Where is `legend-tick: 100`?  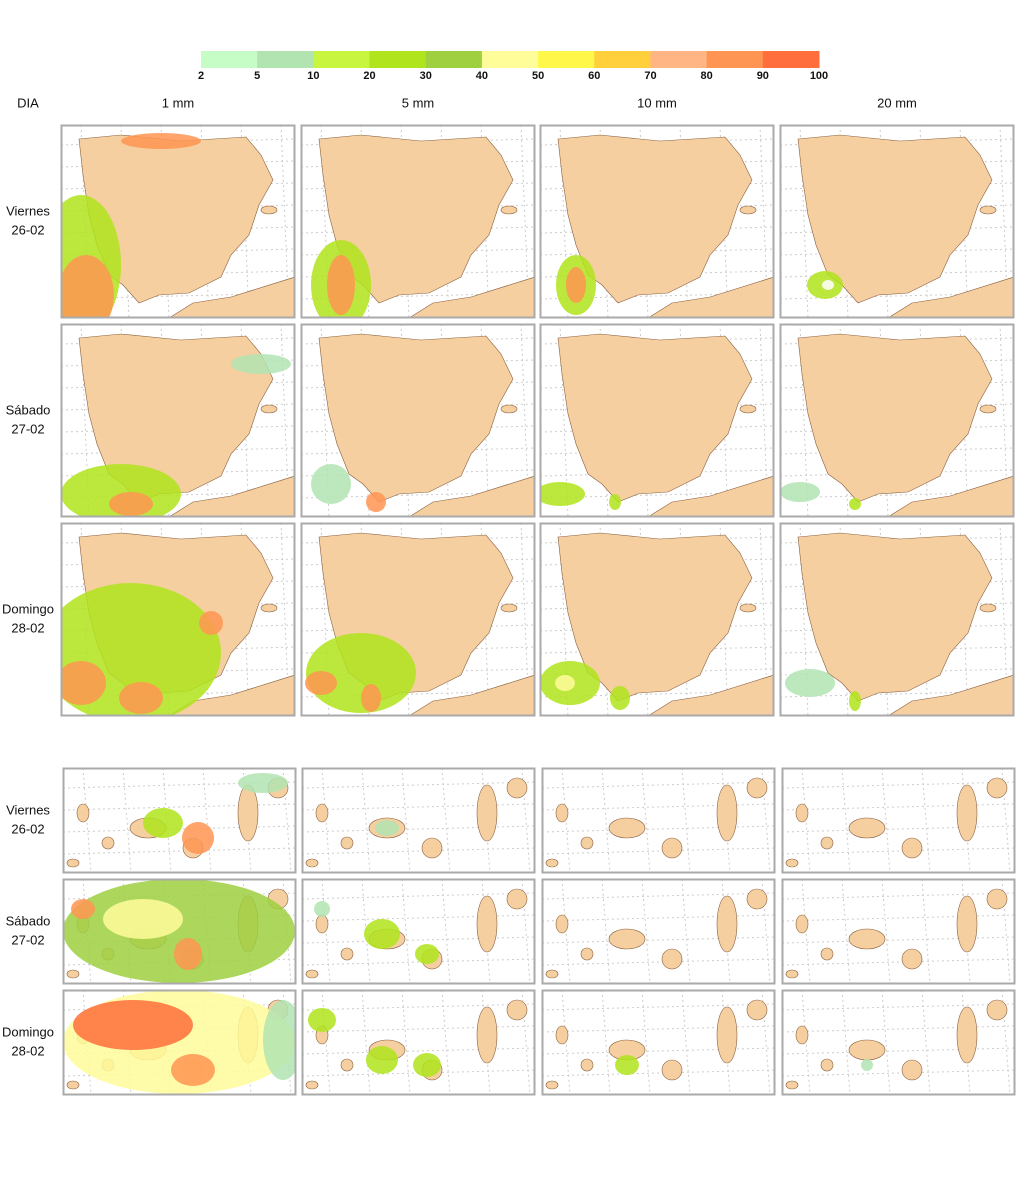 legend-tick: 100 is located at coordinates (819, 76).